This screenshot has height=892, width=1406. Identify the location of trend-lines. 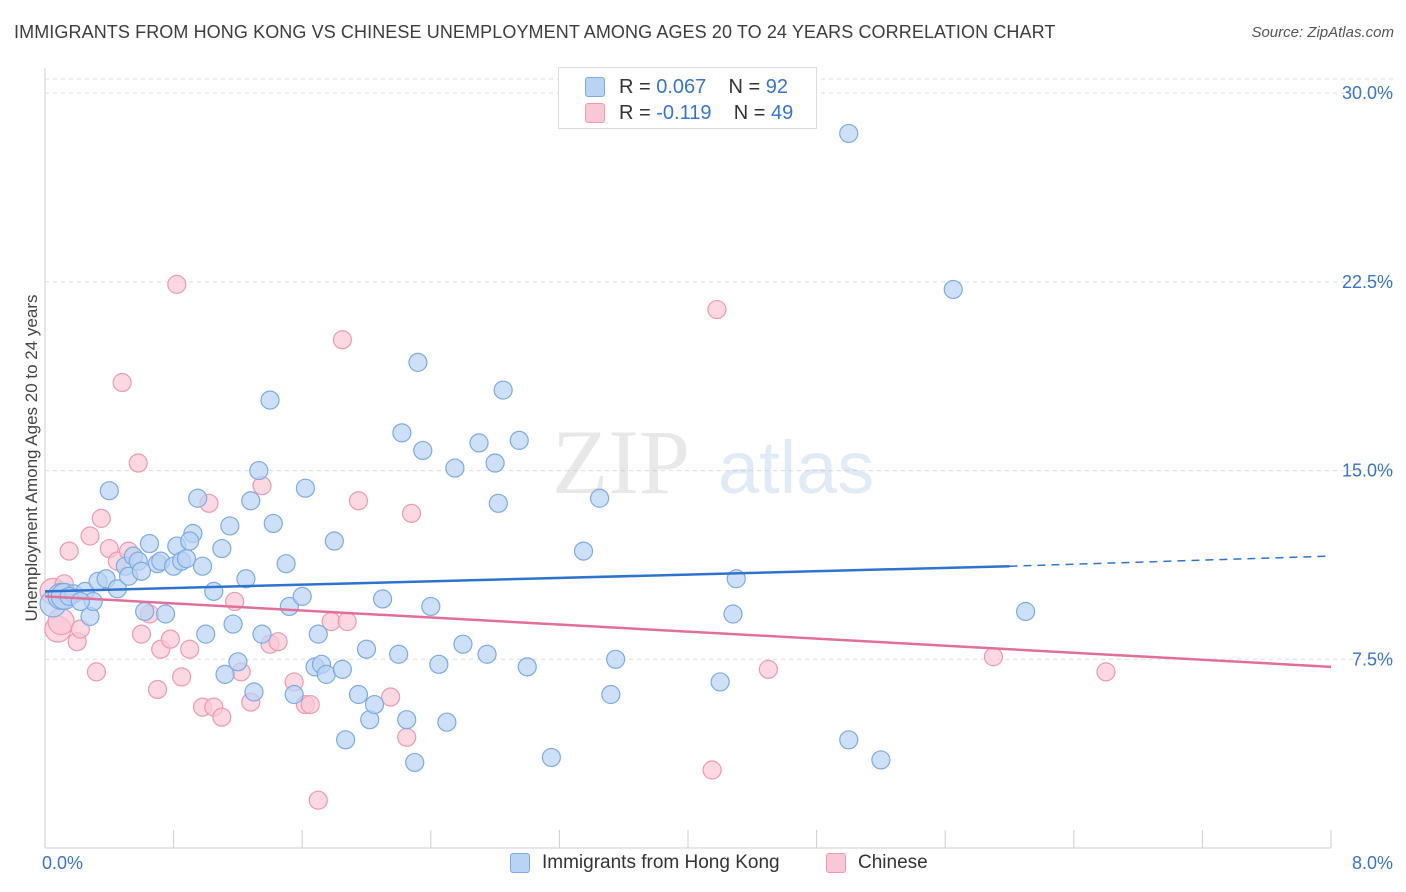
(688, 612).